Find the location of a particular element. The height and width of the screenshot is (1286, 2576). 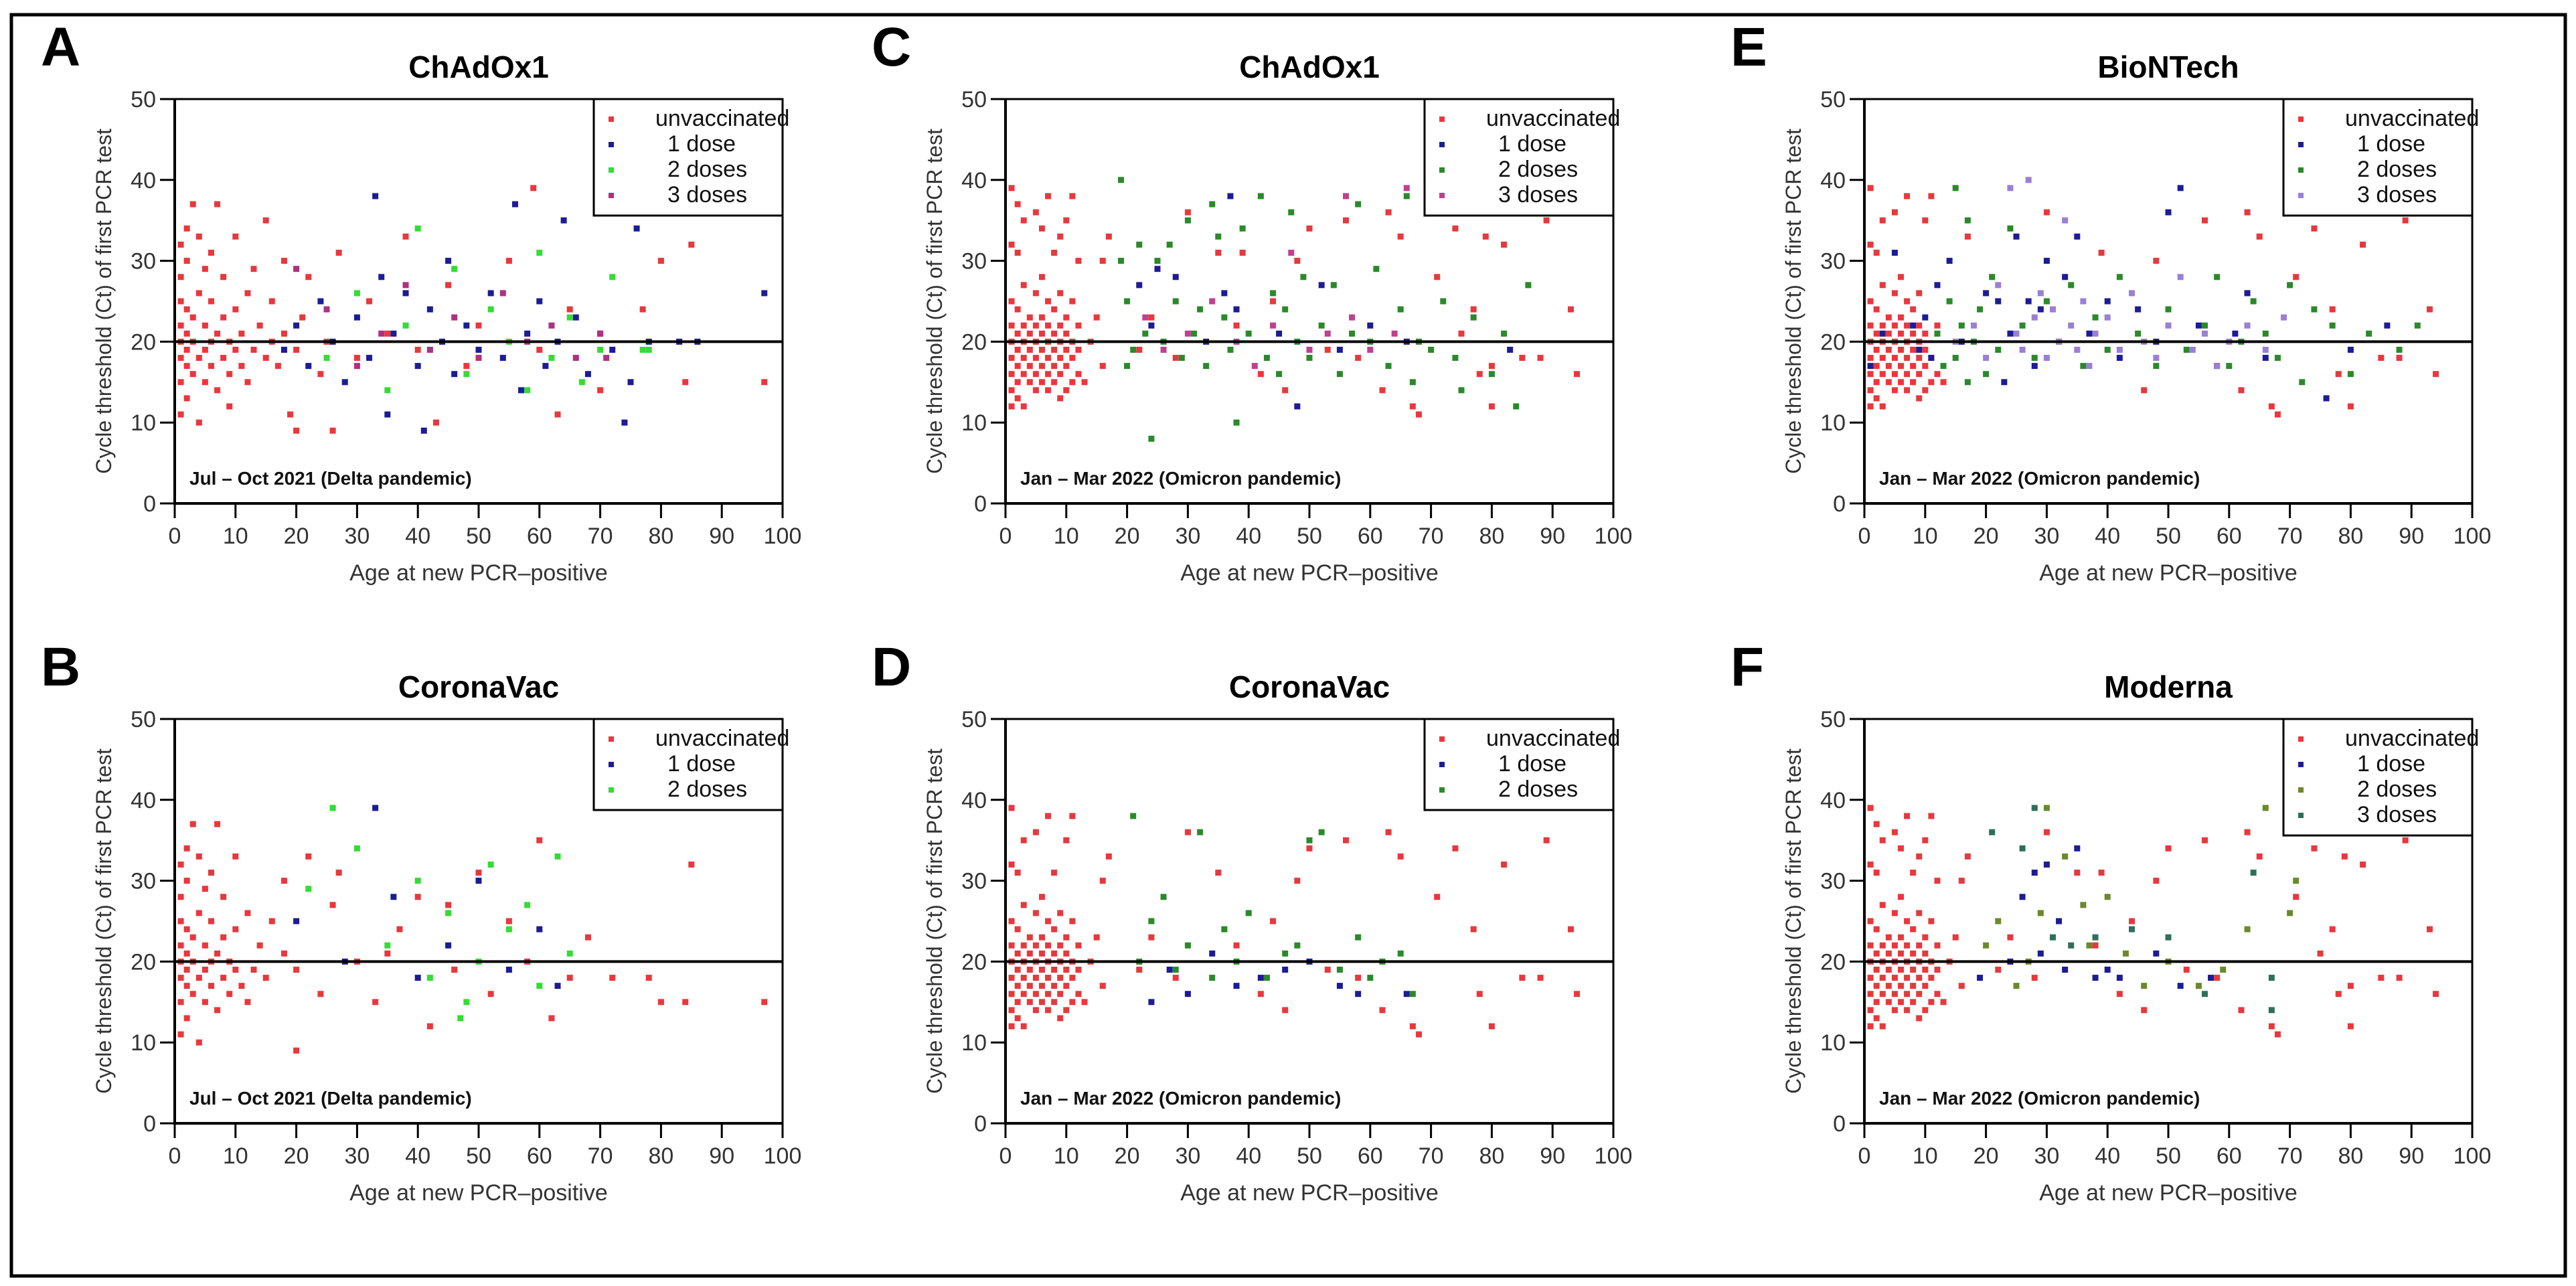

x-tick-label: 10 is located at coordinates (236, 536).